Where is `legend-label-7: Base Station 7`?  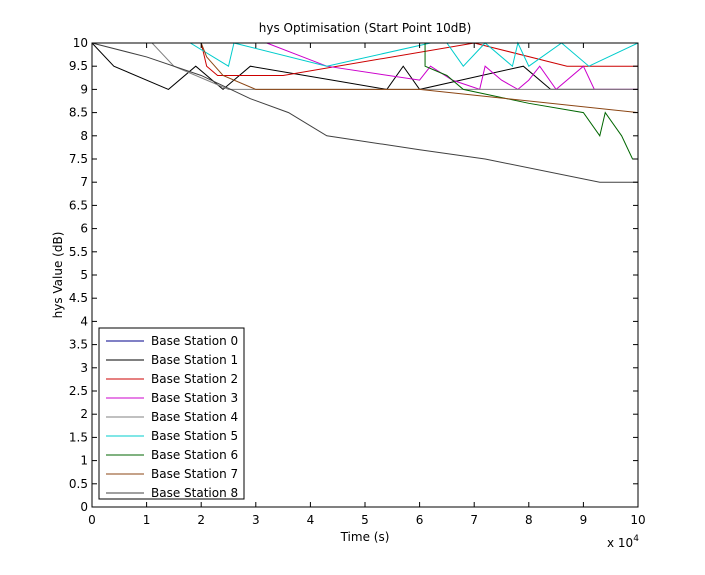 legend-label-7: Base Station 7 is located at coordinates (194, 474).